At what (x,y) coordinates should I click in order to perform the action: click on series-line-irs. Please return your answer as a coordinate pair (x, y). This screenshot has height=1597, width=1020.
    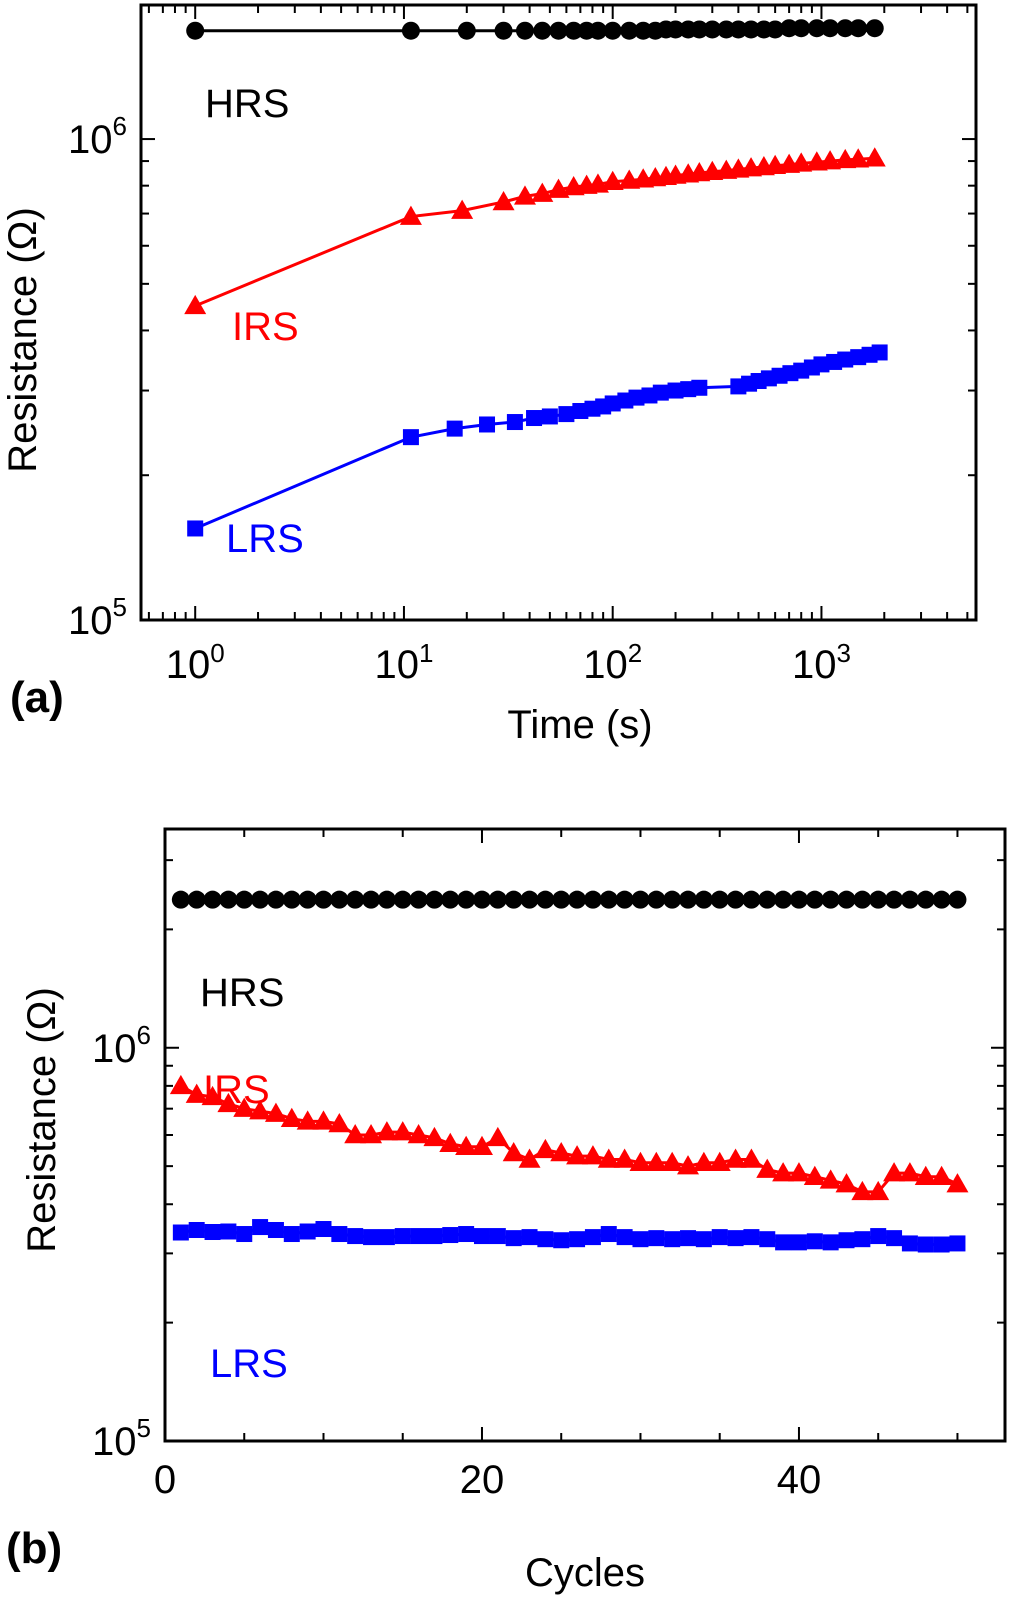
    Looking at the image, I should click on (569, 1139).